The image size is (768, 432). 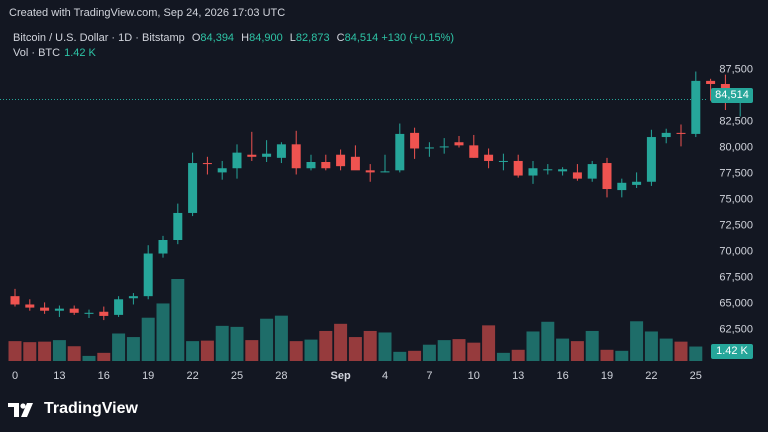 What do you see at coordinates (99, 38) in the screenshot?
I see `symbol-title: Bitcoin / U.S. Dollar · 1D · Bitstamp` at bounding box center [99, 38].